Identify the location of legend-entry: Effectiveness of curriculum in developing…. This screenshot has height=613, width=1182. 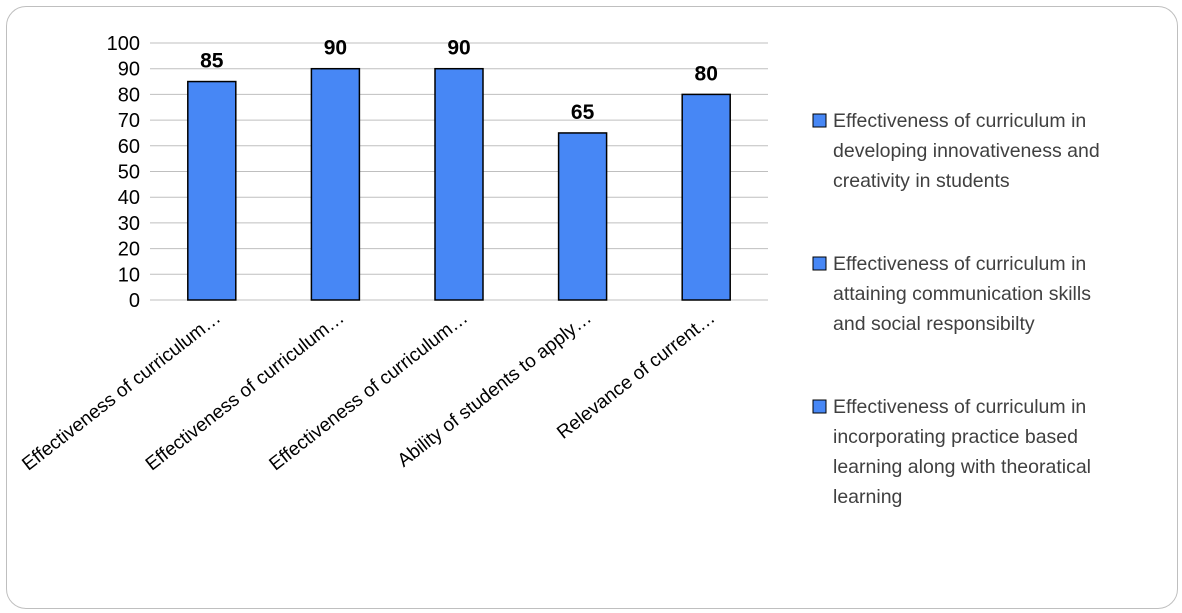
(966, 151).